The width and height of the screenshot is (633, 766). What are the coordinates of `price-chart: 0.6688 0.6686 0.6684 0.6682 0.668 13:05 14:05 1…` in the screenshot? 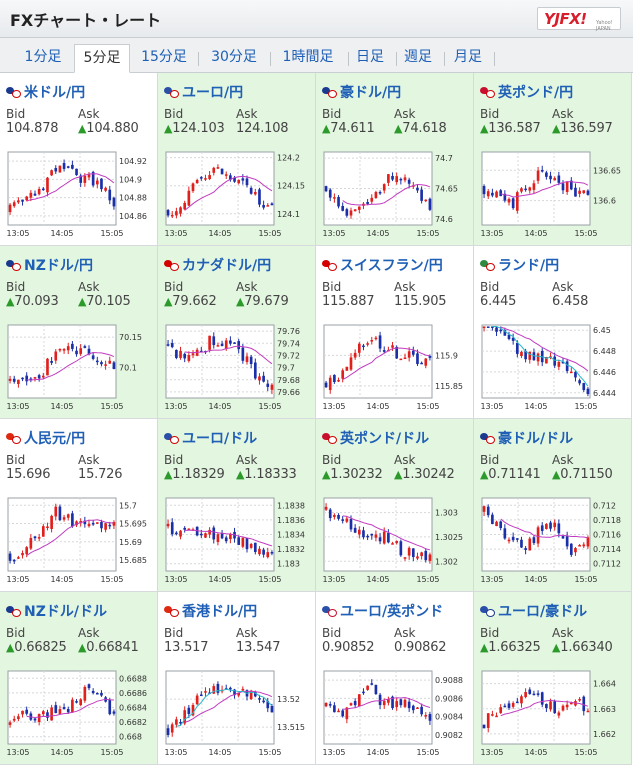 It's located at (79, 713).